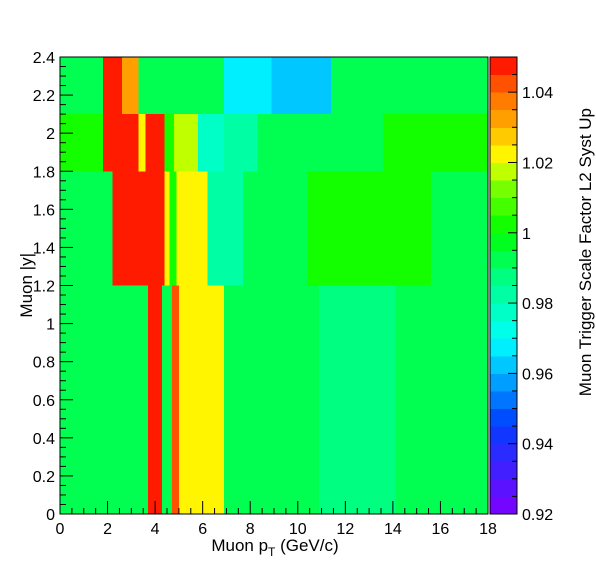  Describe the element at coordinates (298, 529) in the screenshot. I see `x-tick-label: 10` at that location.